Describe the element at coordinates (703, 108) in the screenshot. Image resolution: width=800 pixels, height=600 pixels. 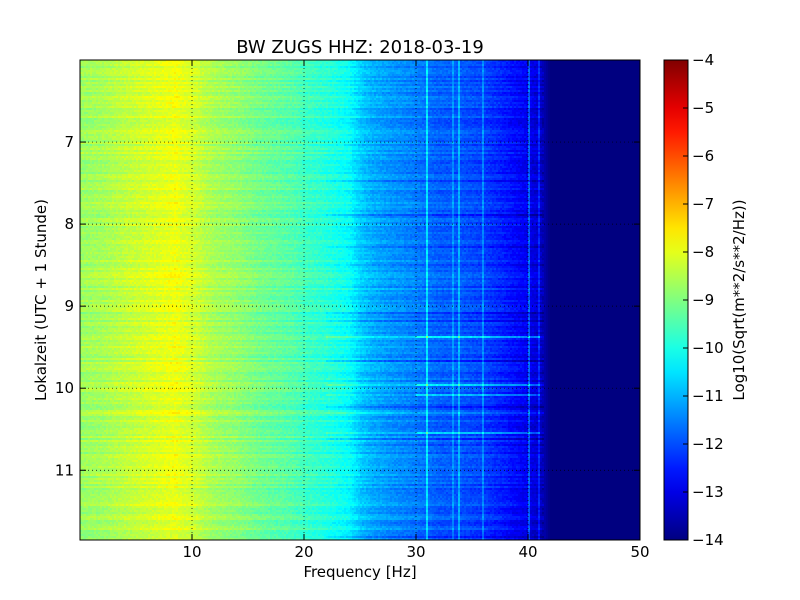
I see `colorbar-tick-label: −5` at that location.